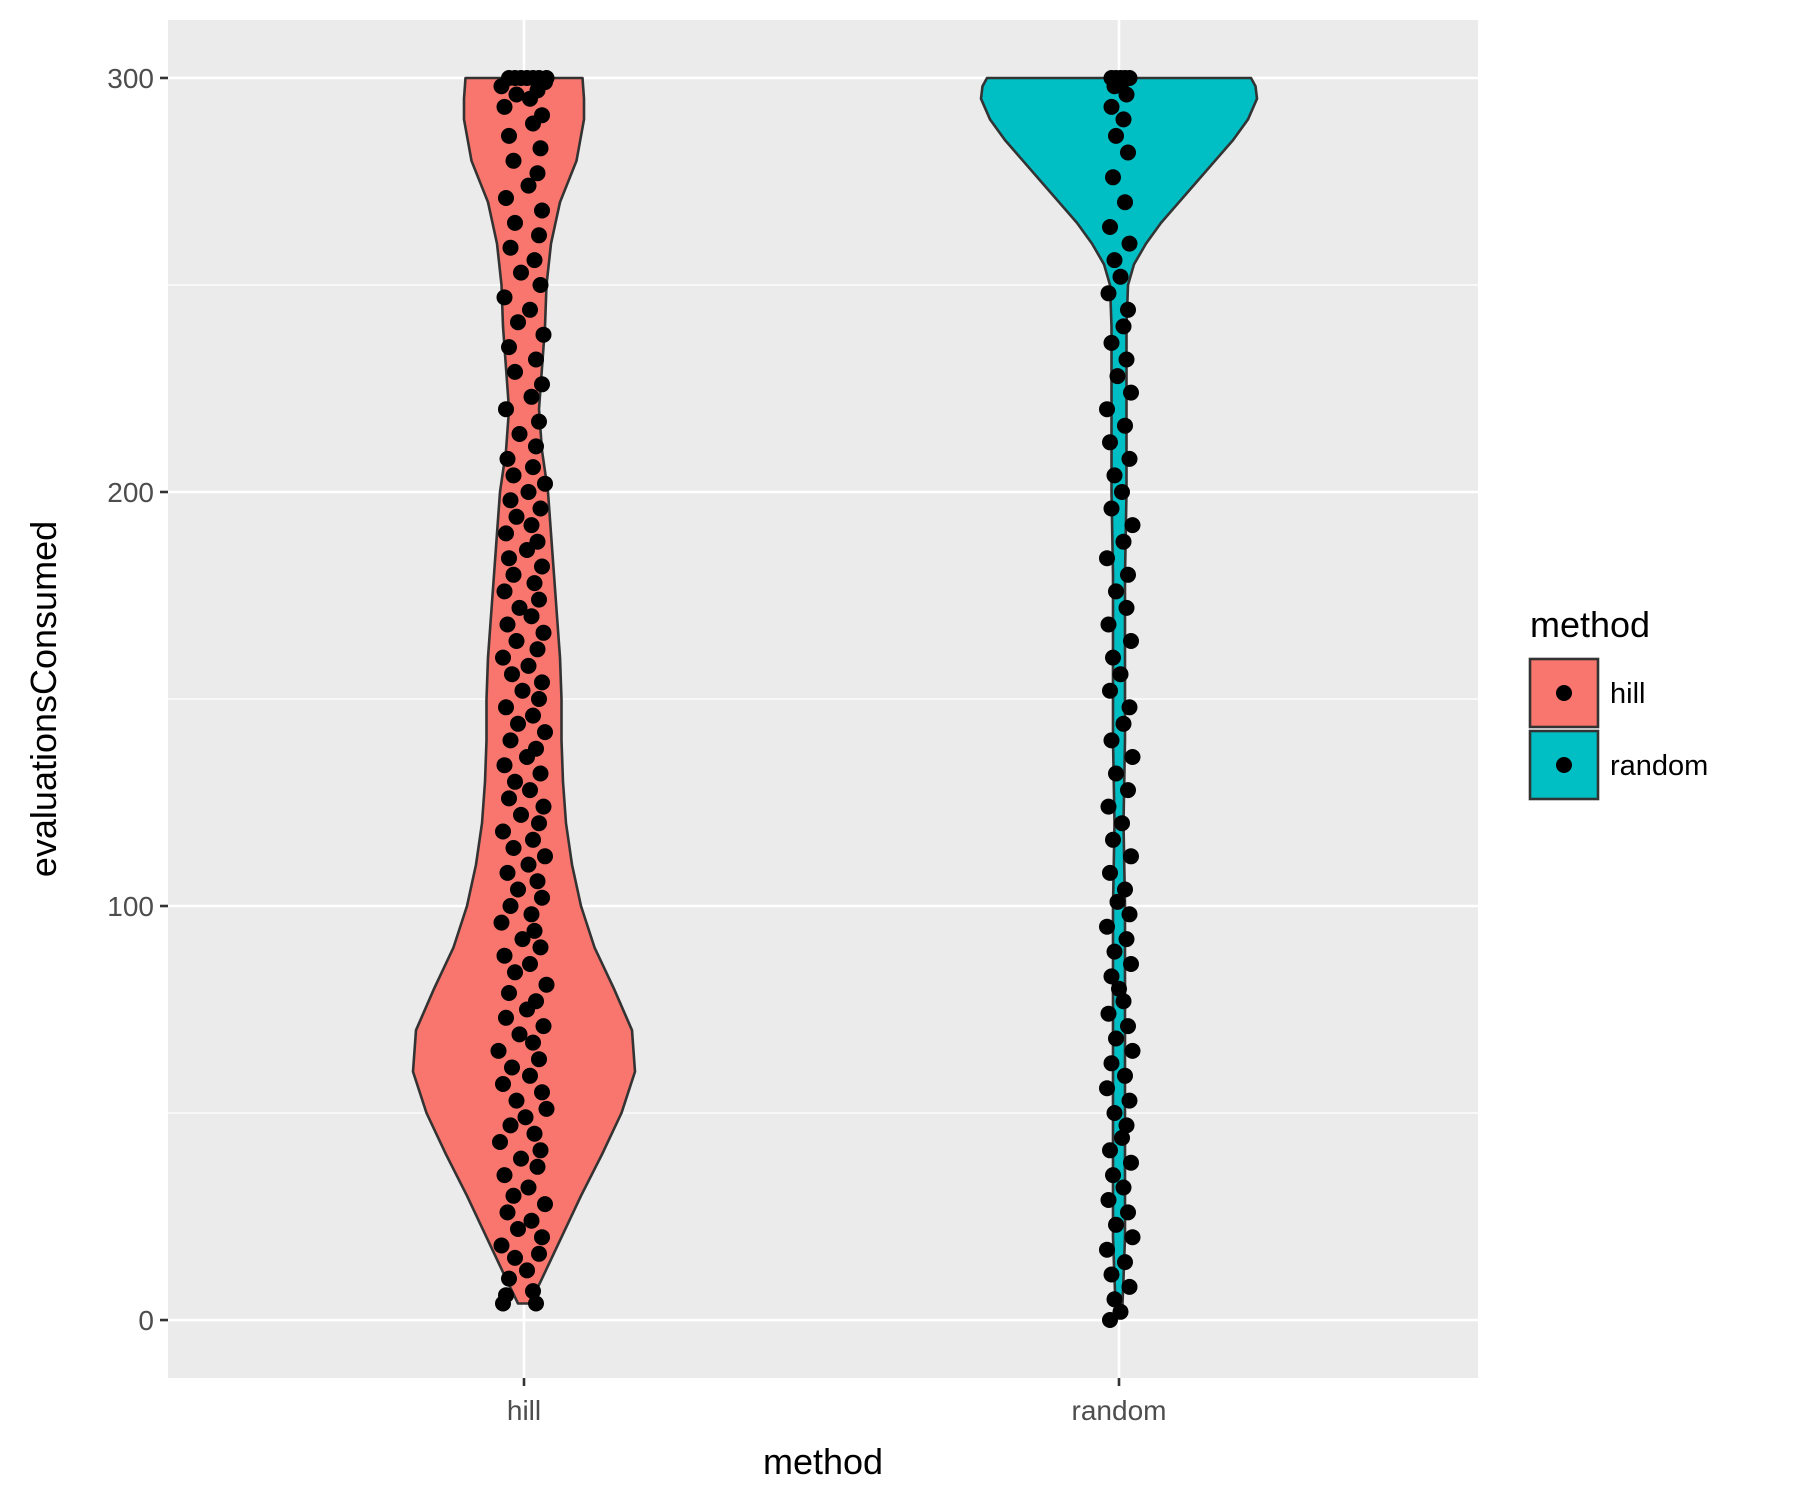 This screenshot has height=1500, width=1800. Describe the element at coordinates (524, 1410) in the screenshot. I see `x-tick-label: hill` at that location.